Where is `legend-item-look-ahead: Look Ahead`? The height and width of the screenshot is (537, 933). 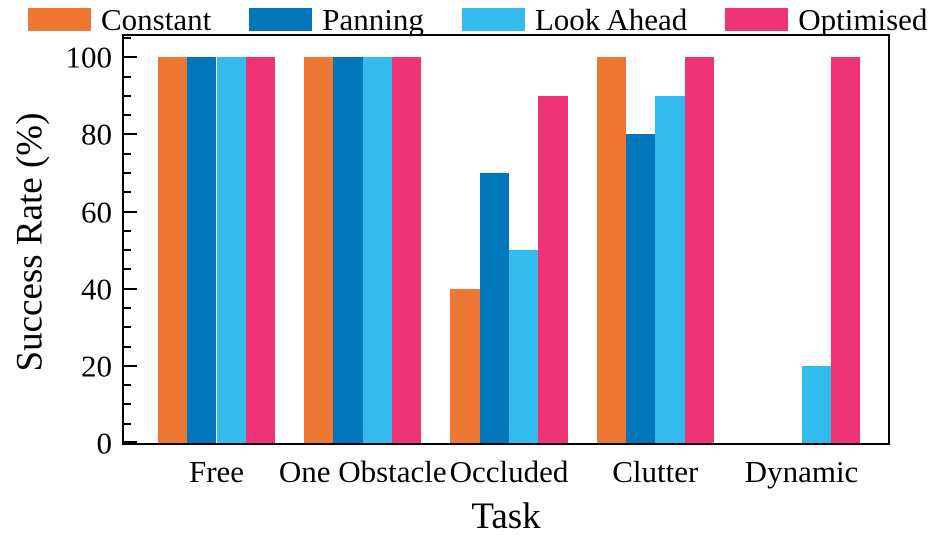 legend-item-look-ahead: Look Ahead is located at coordinates (574, 19).